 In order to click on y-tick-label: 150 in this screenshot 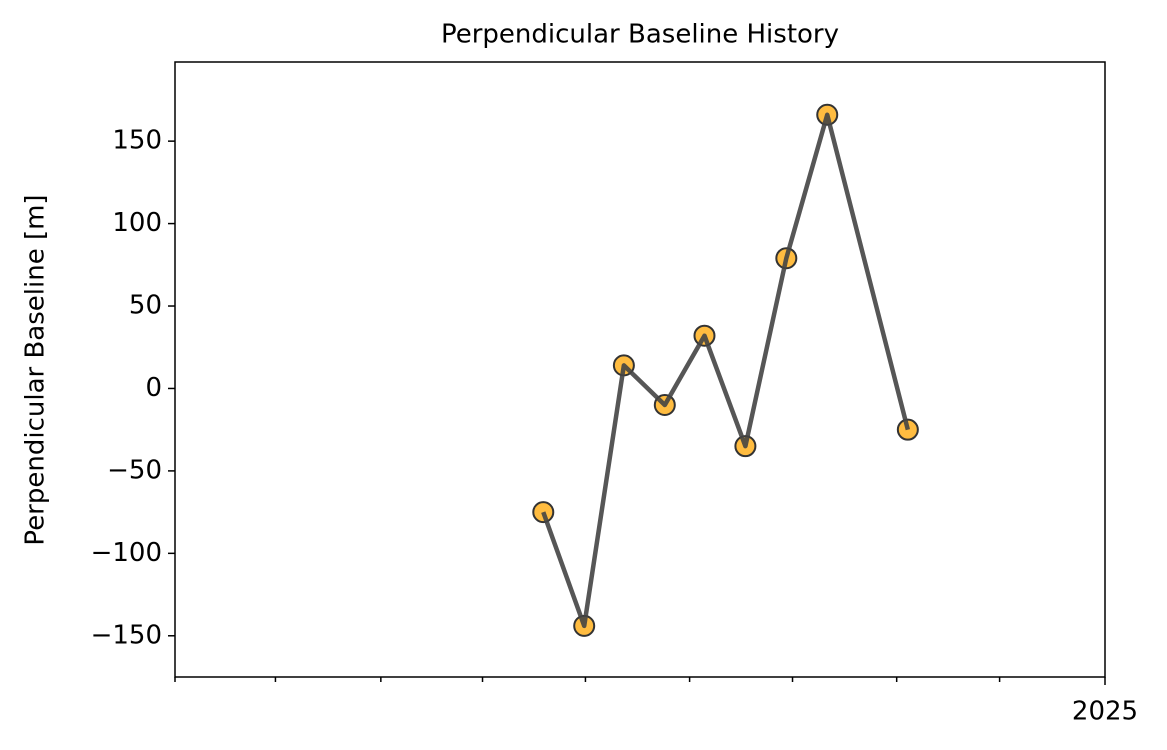, I will do `click(137, 141)`.